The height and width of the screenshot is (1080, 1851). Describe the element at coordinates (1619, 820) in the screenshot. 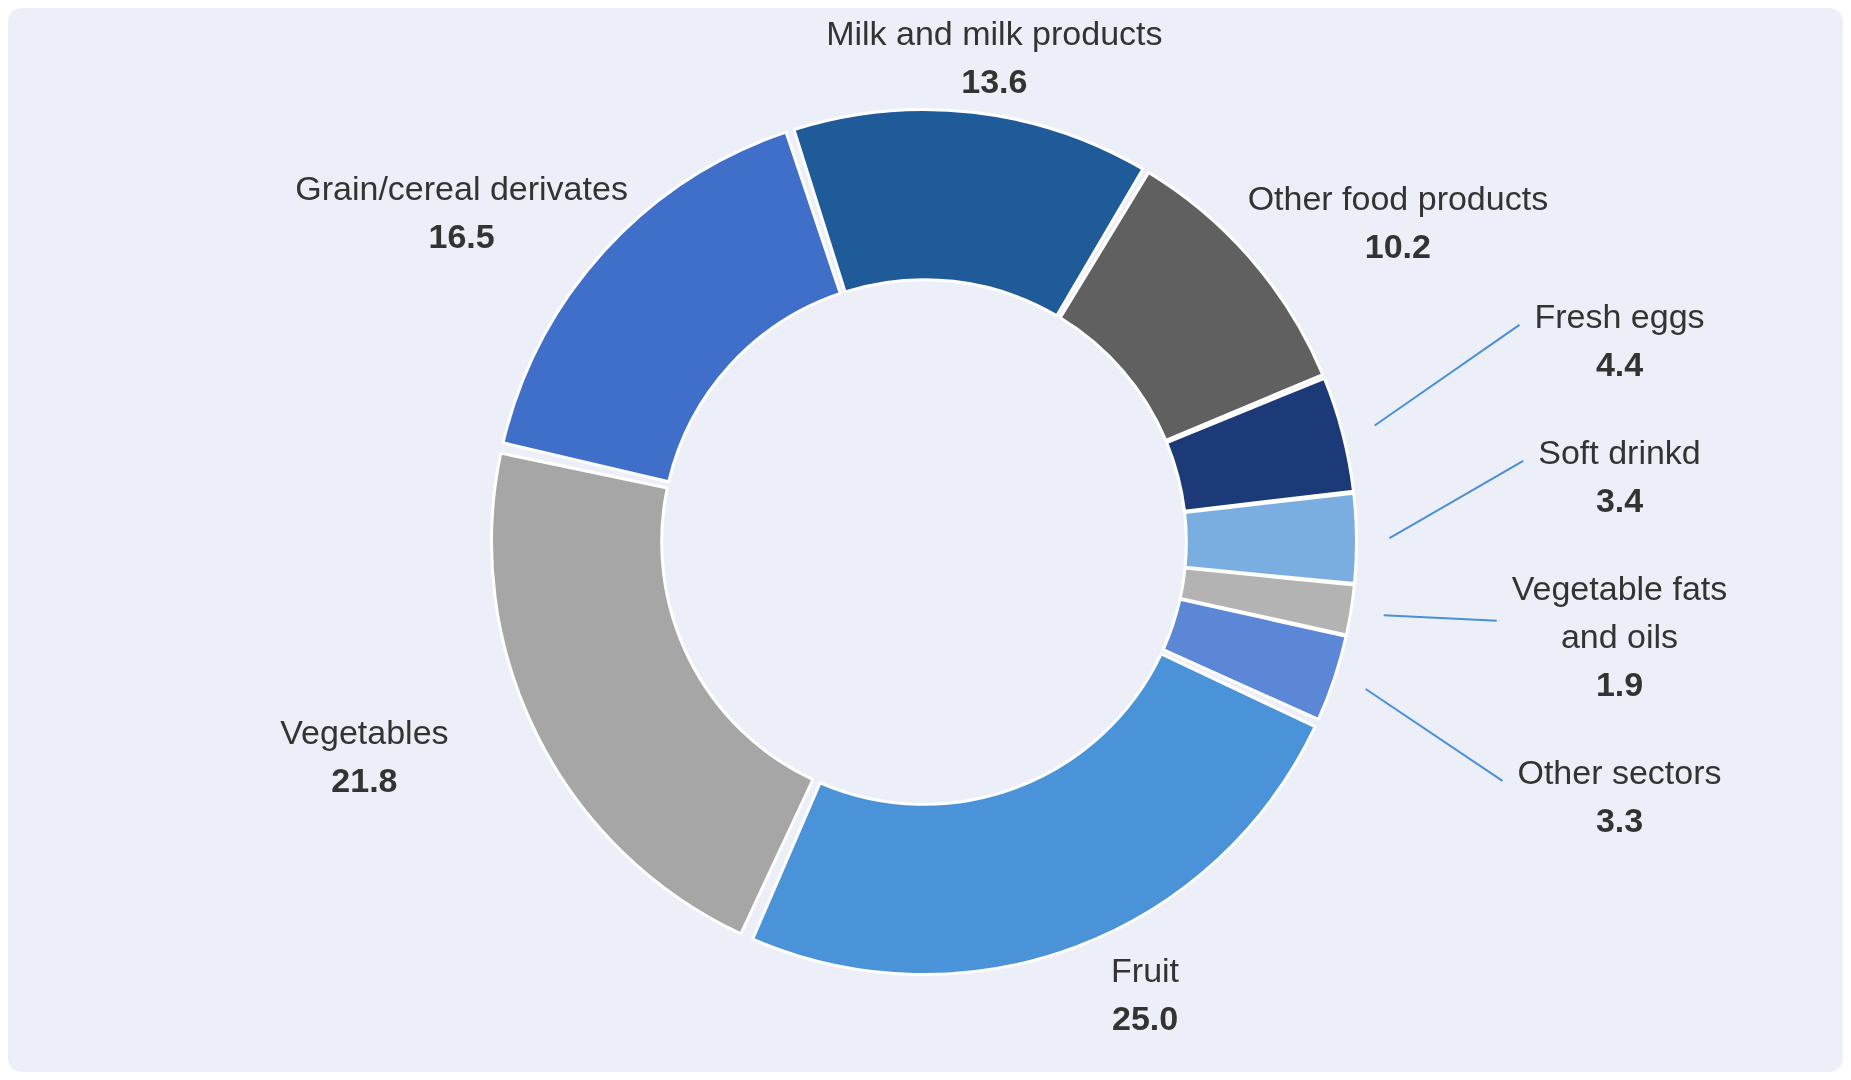

I see `data-label: 3.3` at that location.